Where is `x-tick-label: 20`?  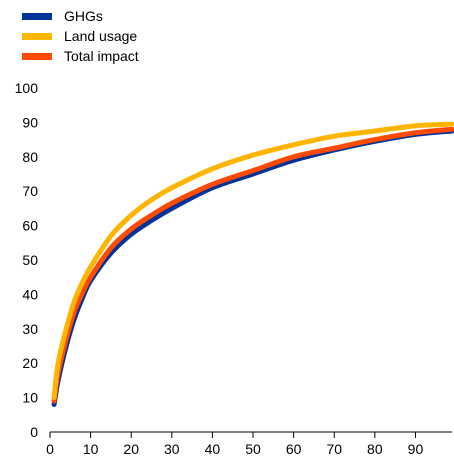
x-tick-label: 20 is located at coordinates (131, 449).